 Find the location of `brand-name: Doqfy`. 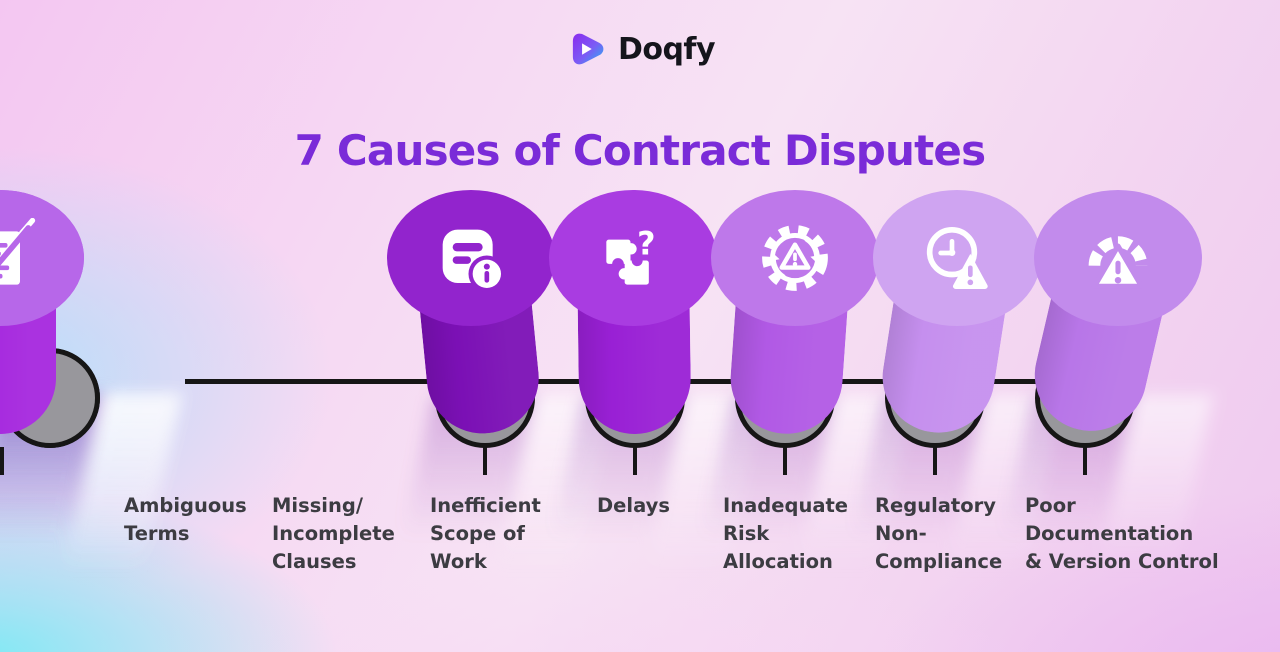

brand-name: Doqfy is located at coordinates (666, 49).